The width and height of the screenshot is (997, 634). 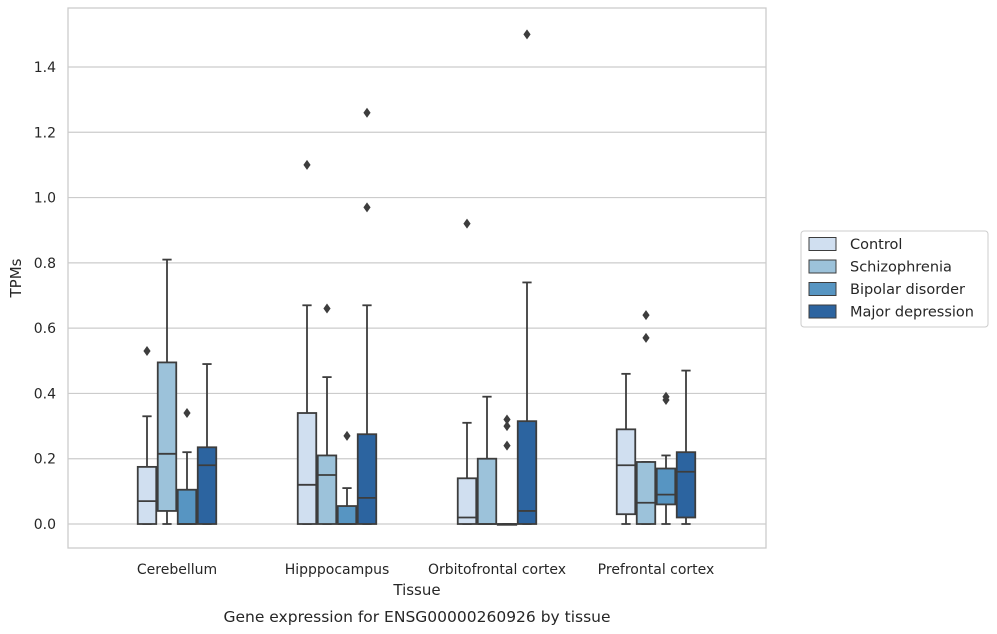 What do you see at coordinates (45, 525) in the screenshot?
I see `y-tick-label: 0.0` at bounding box center [45, 525].